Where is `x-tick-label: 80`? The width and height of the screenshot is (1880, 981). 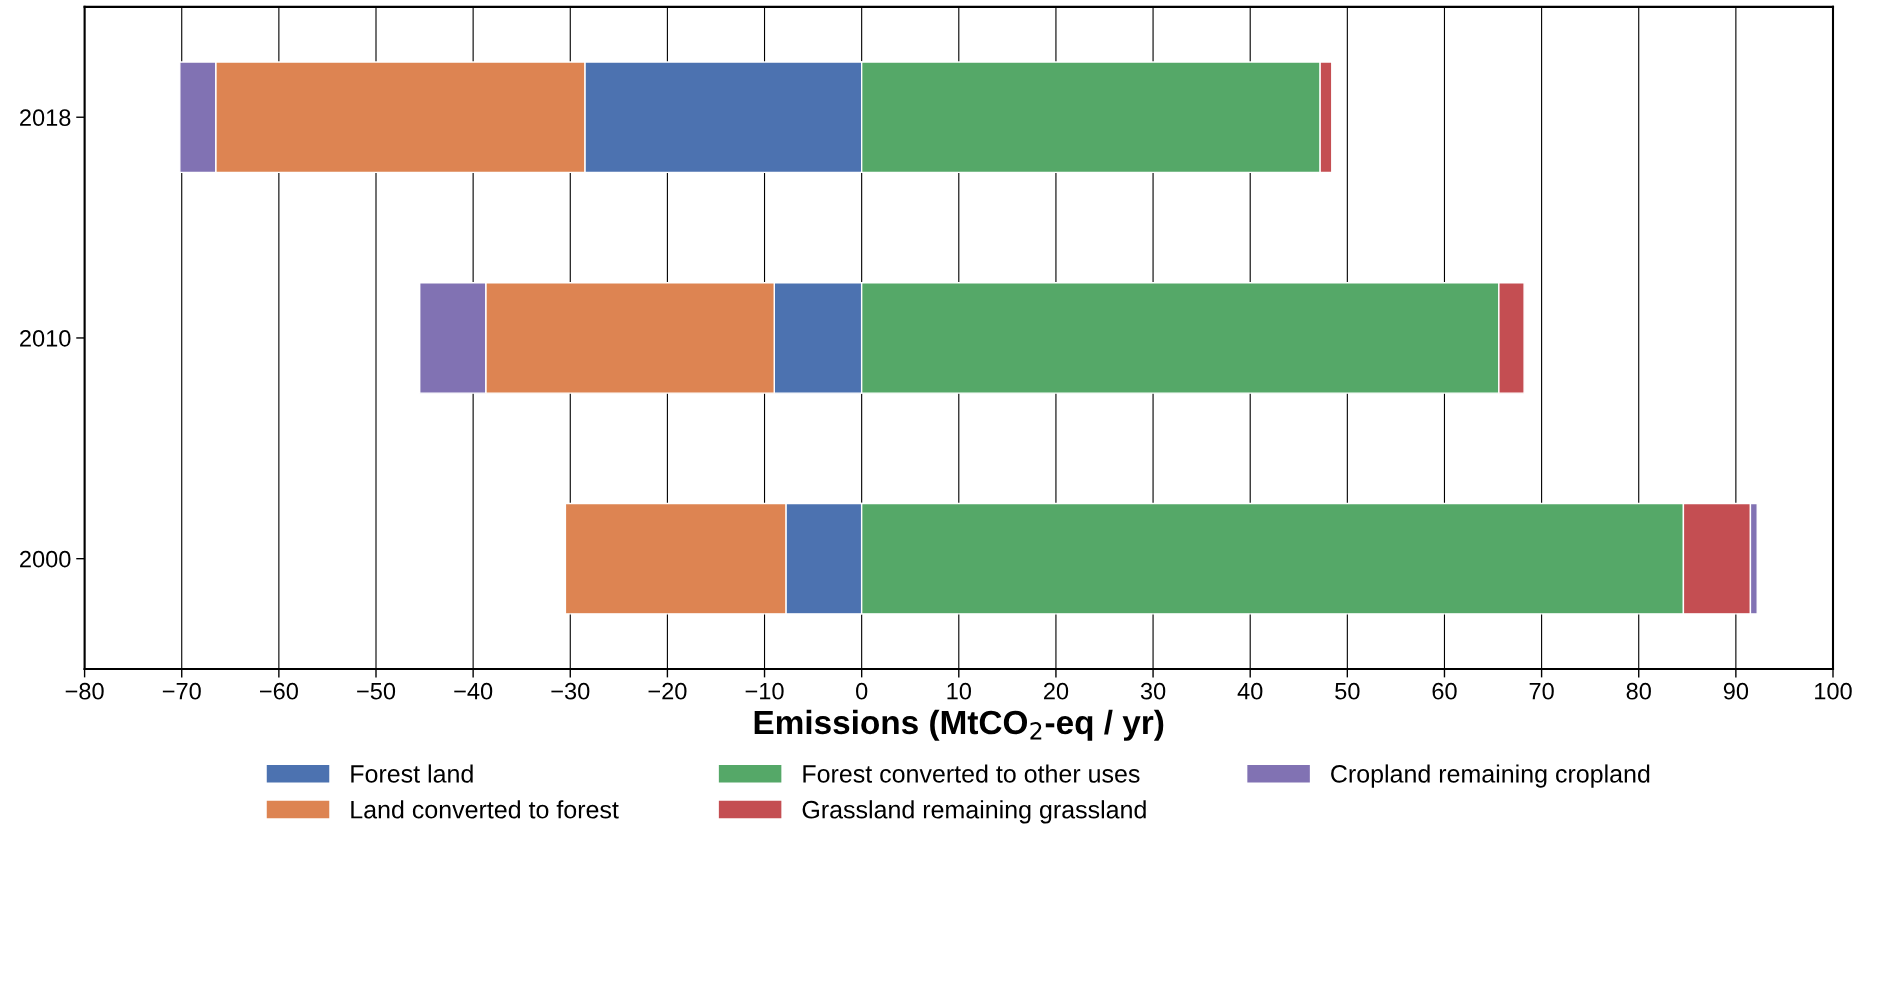 x-tick-label: 80 is located at coordinates (1638, 691).